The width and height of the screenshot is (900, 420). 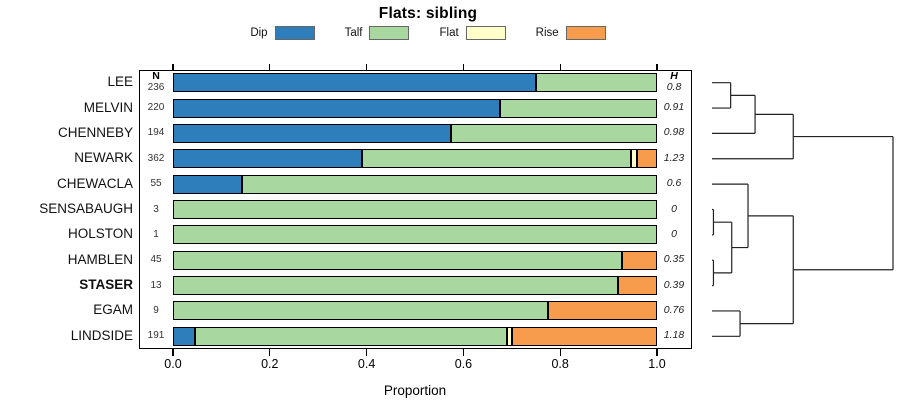 I want to click on legend-item-rise: Rise, so click(x=571, y=33).